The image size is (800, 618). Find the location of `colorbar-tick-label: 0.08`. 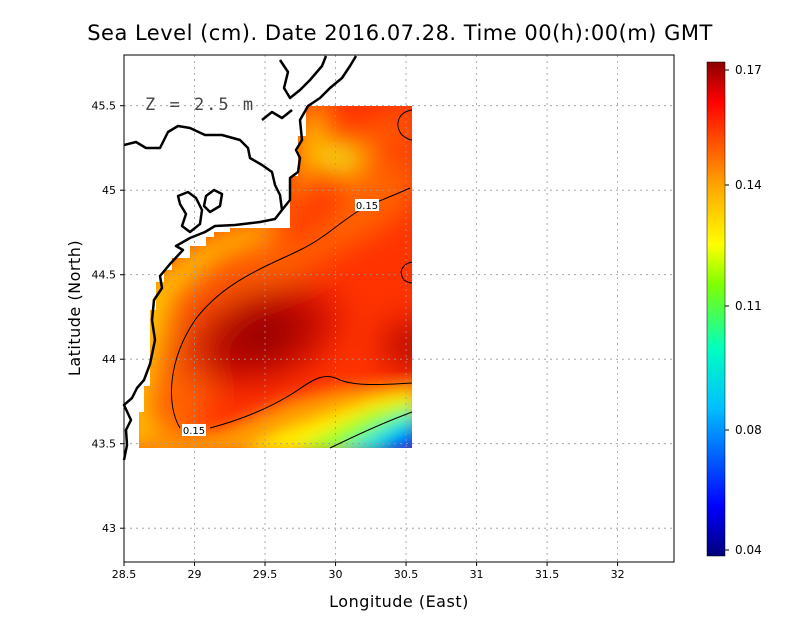

colorbar-tick-label: 0.08 is located at coordinates (748, 430).